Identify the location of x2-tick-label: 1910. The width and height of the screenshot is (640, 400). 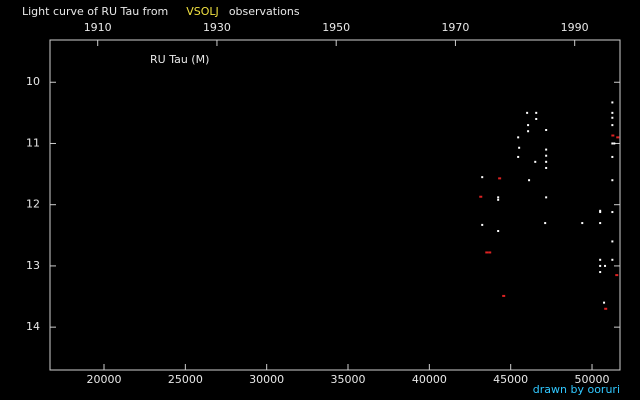
(98, 27).